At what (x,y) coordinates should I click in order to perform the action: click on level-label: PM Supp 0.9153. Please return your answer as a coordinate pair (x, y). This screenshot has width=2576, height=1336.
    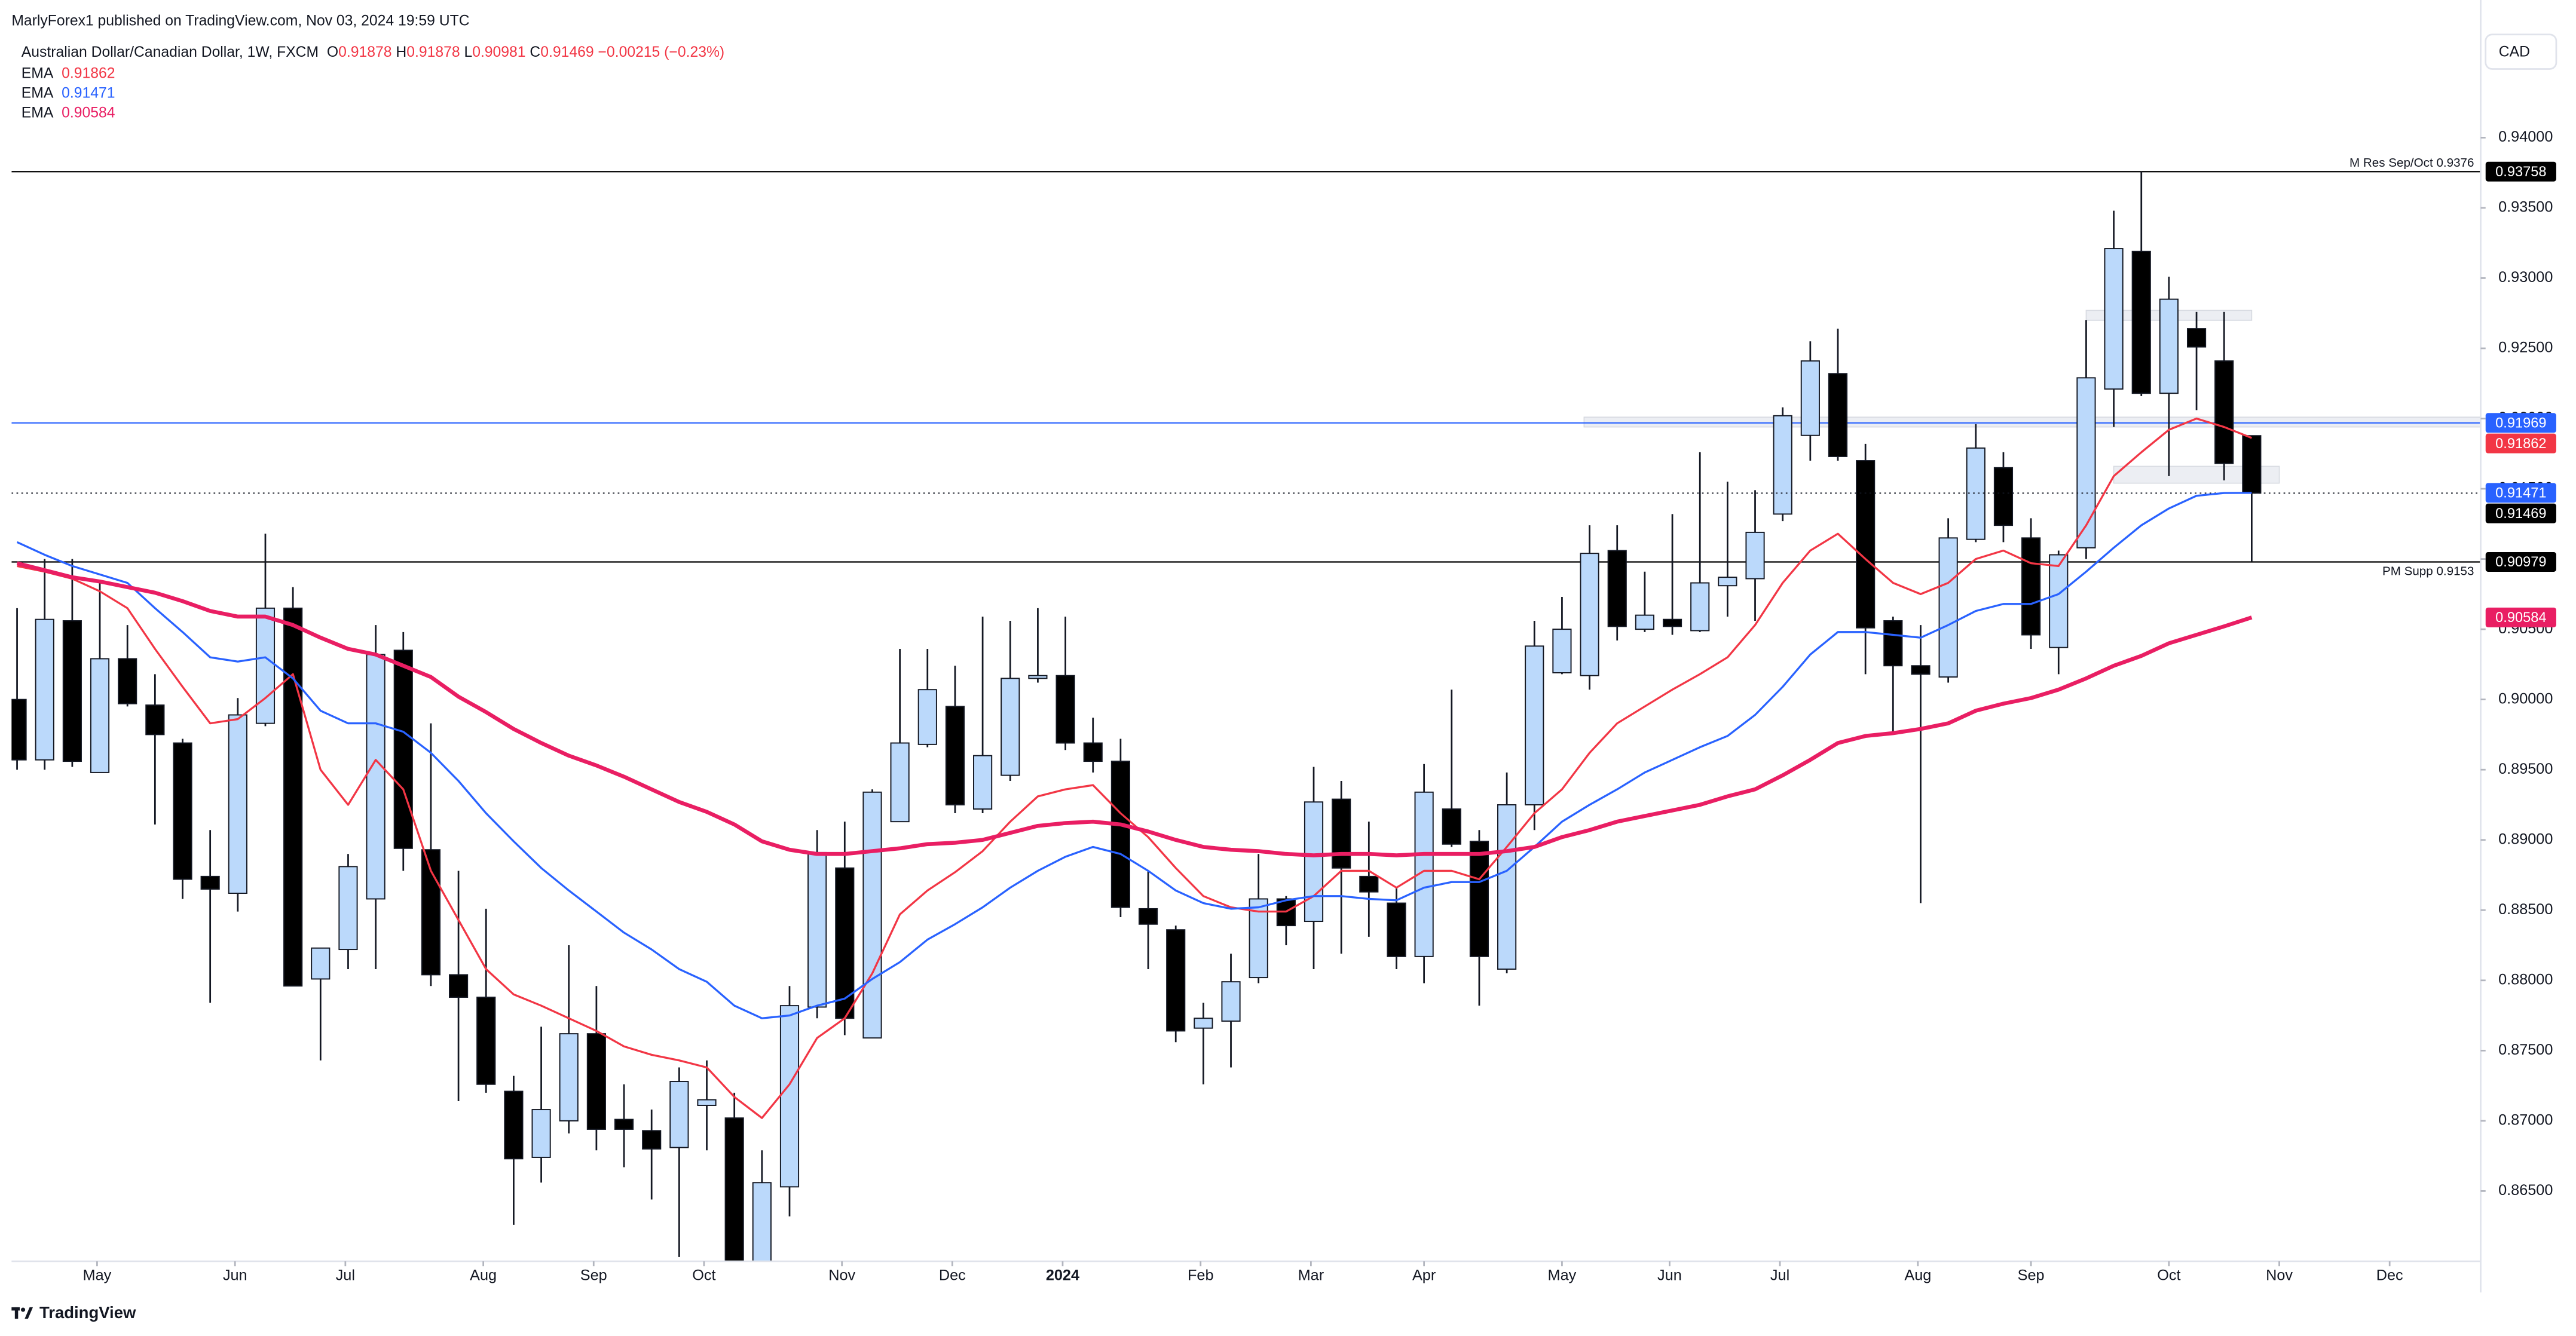
    Looking at the image, I should click on (2428, 571).